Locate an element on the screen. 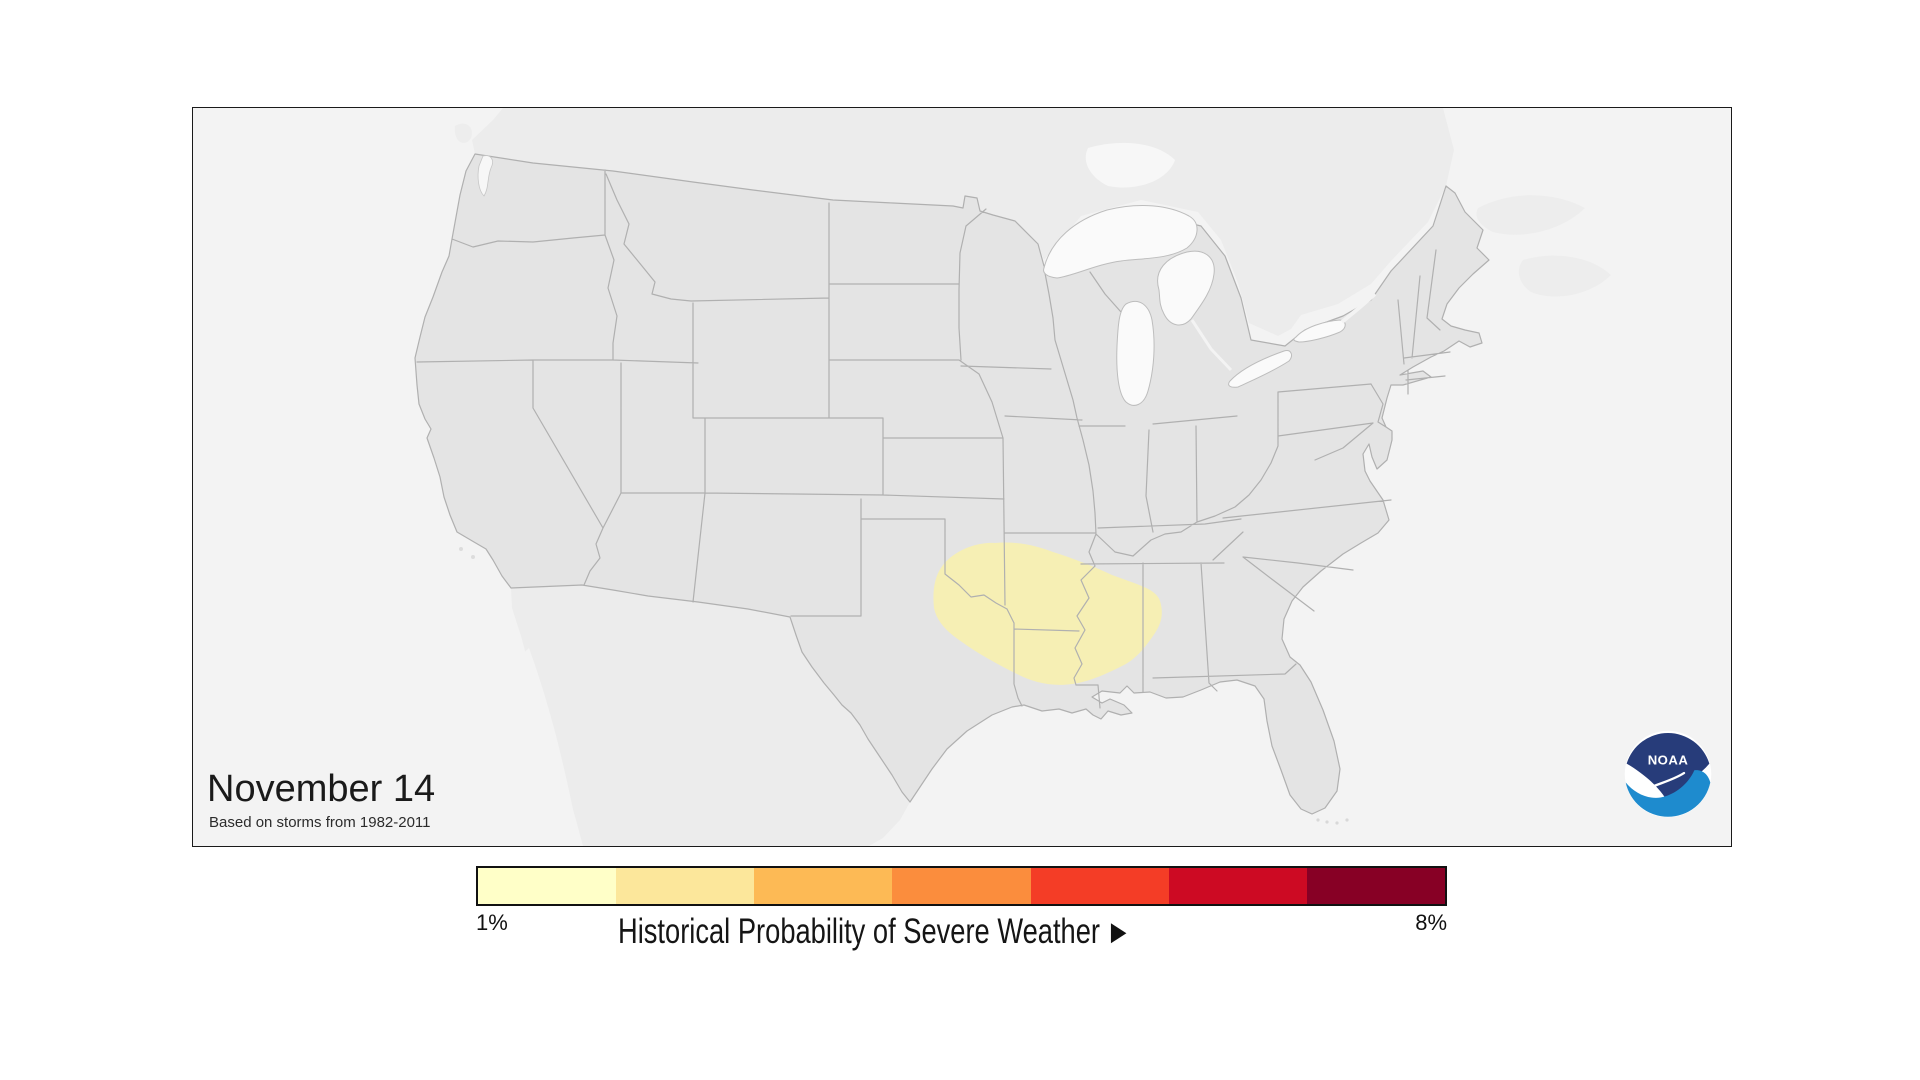 Image resolution: width=1920 pixels, height=1080 pixels. lake-michigan is located at coordinates (1135, 353).